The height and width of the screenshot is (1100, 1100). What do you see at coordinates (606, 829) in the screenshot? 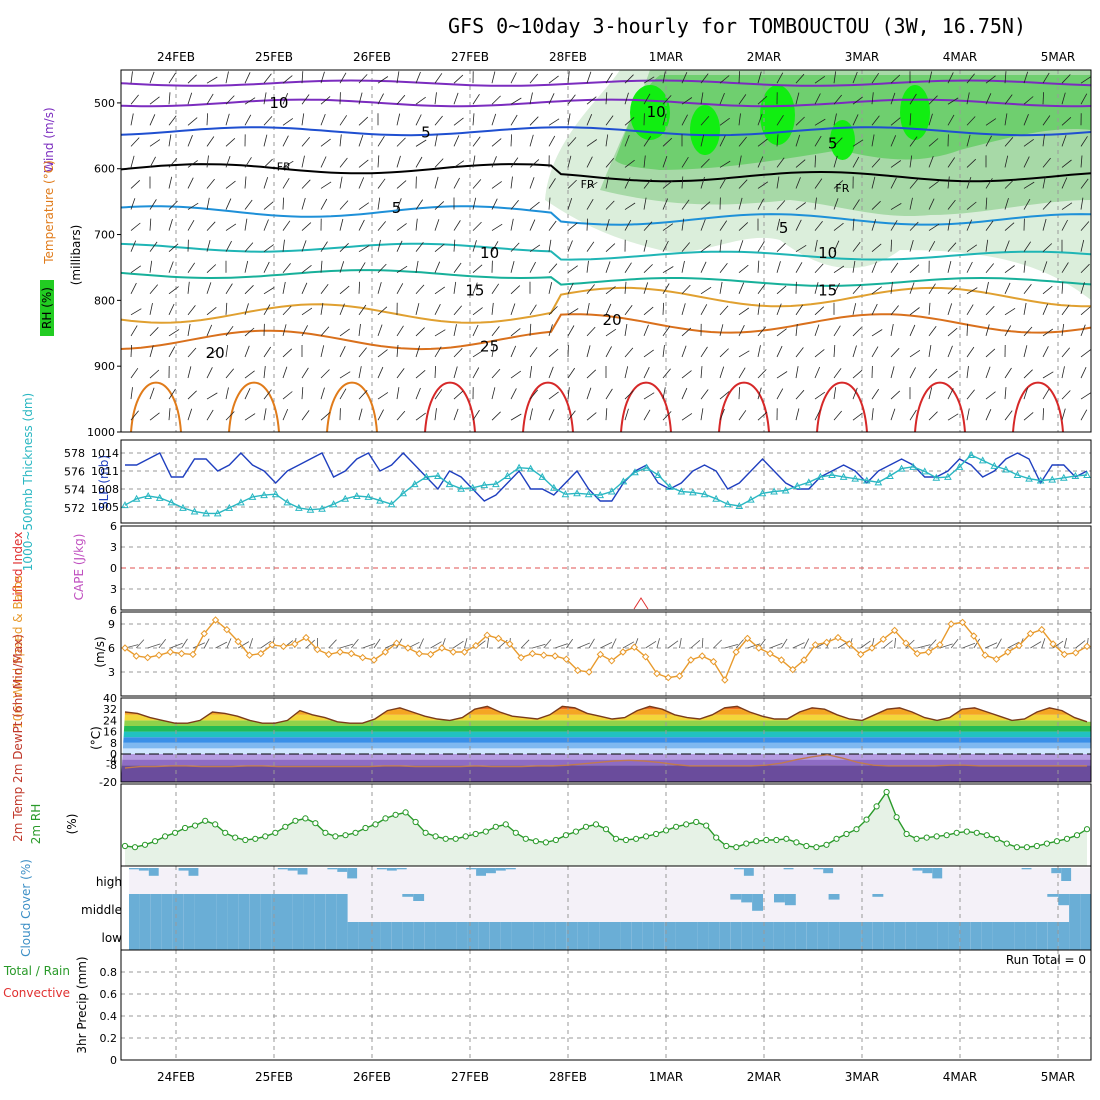
I see `rh2m-area` at bounding box center [606, 829].